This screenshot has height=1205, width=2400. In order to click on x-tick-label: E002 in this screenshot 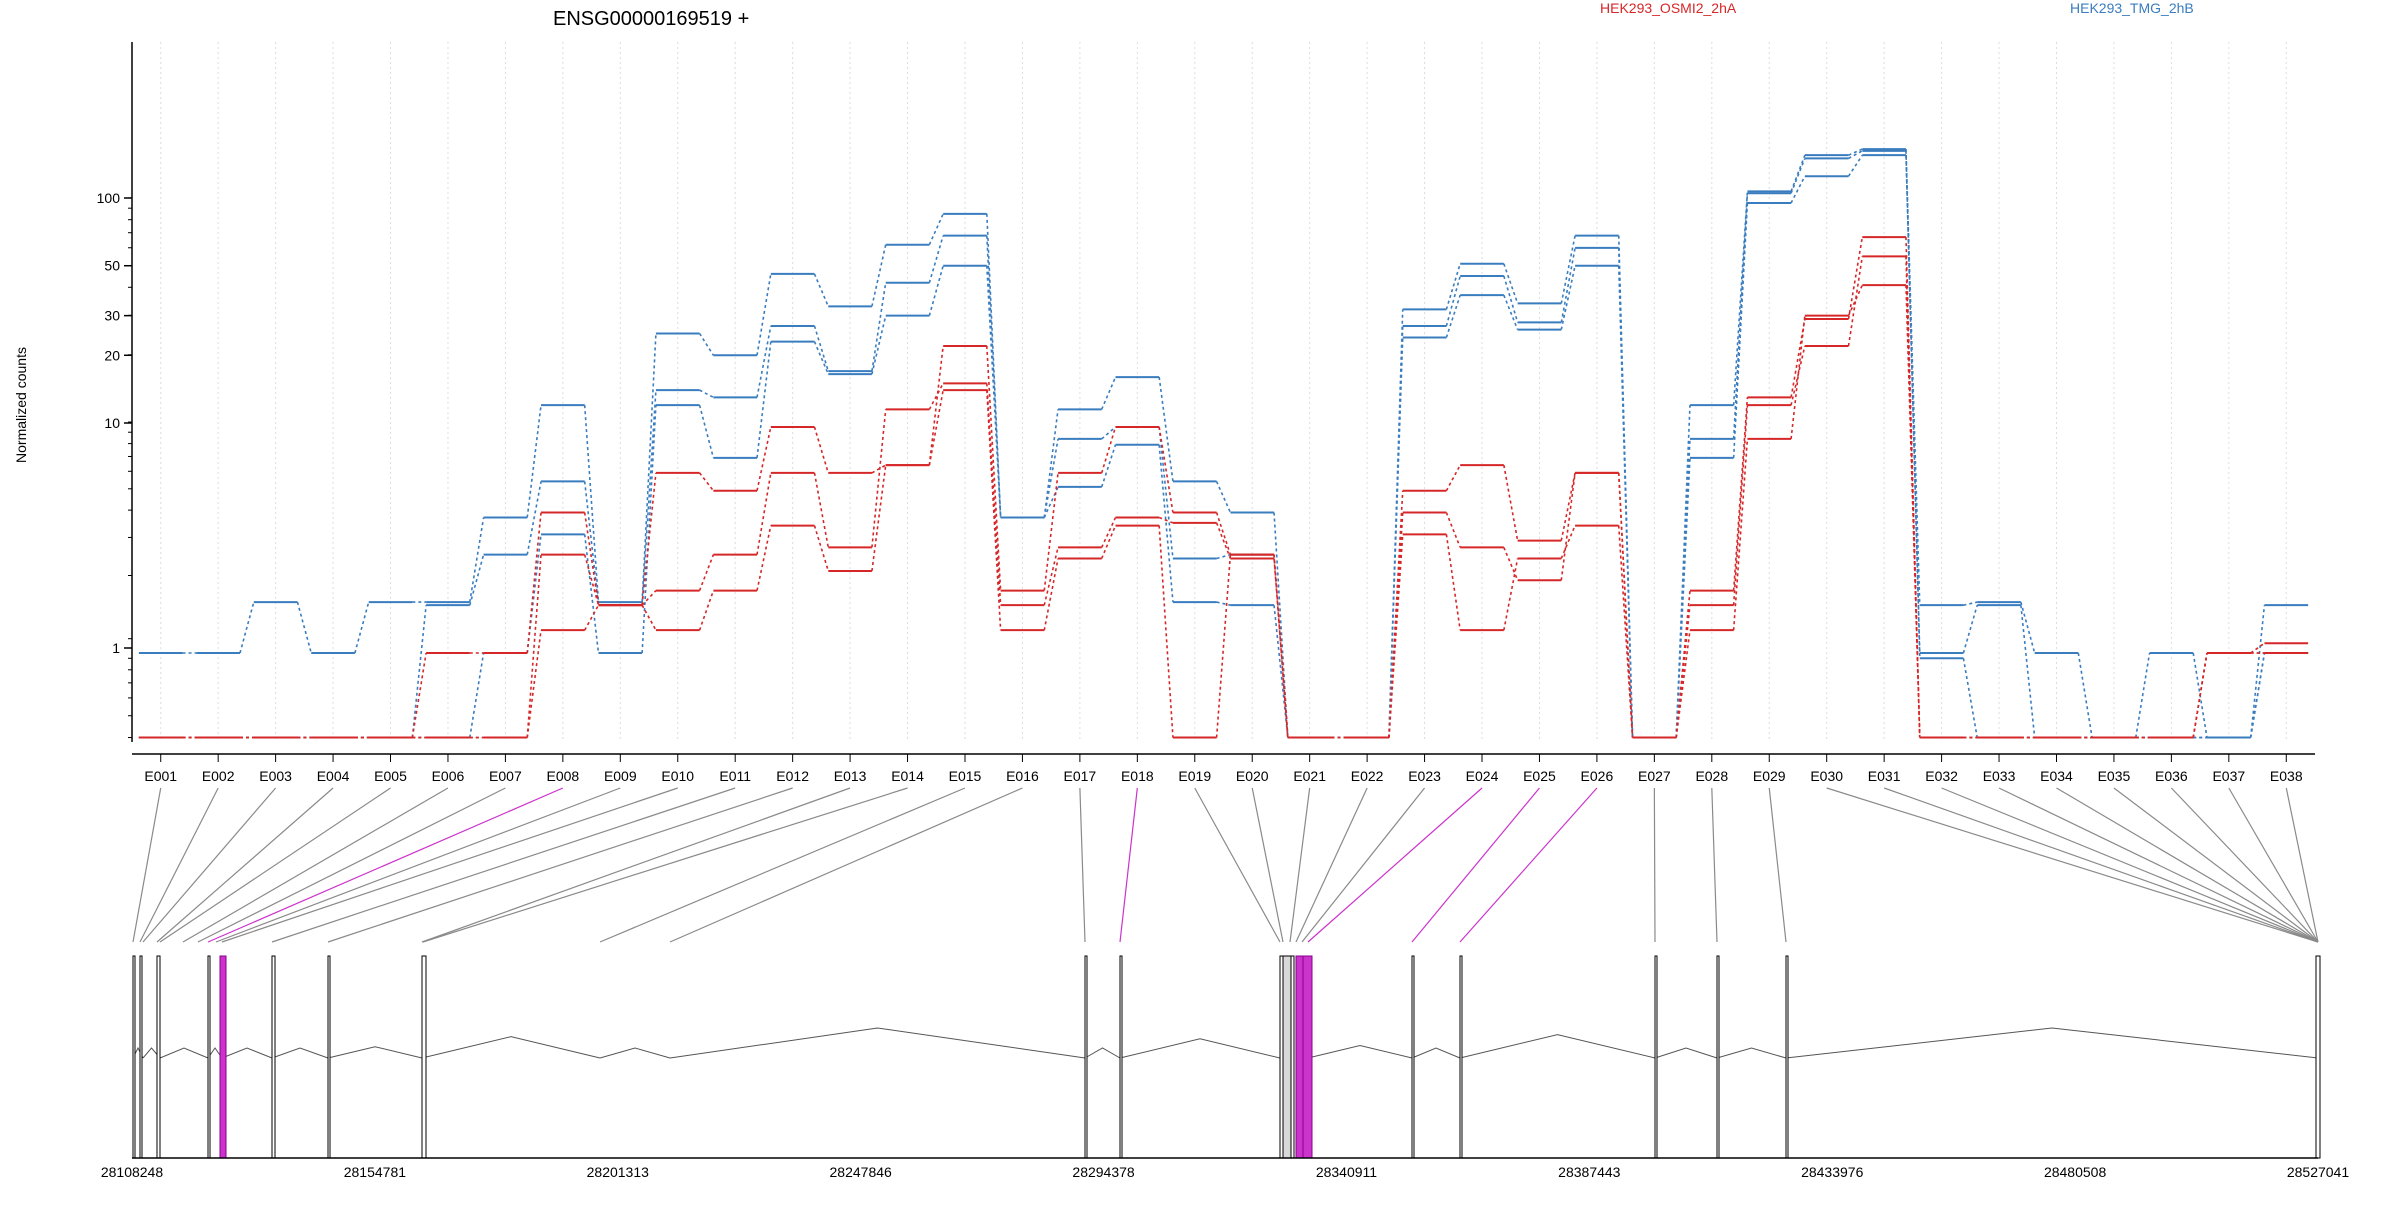, I will do `click(218, 776)`.